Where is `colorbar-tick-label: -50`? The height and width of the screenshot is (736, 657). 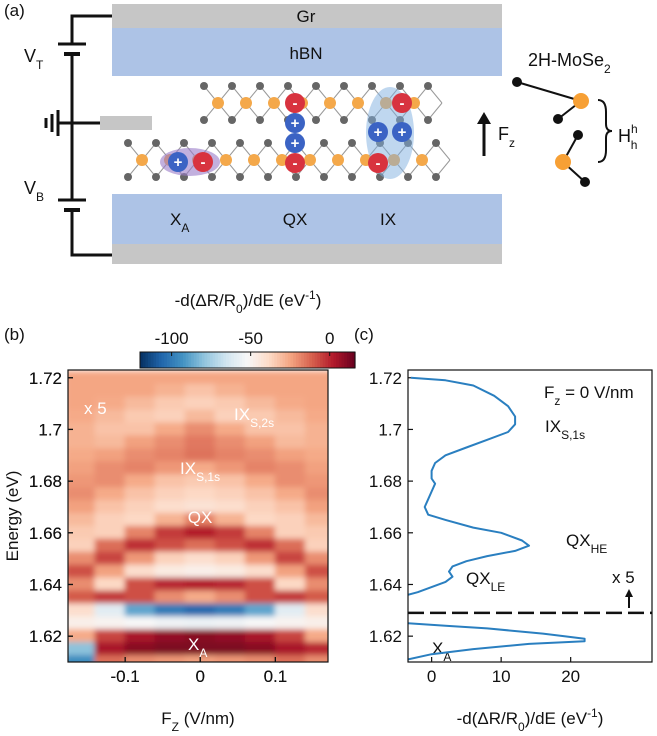
colorbar-tick-label: -50 is located at coordinates (250, 338).